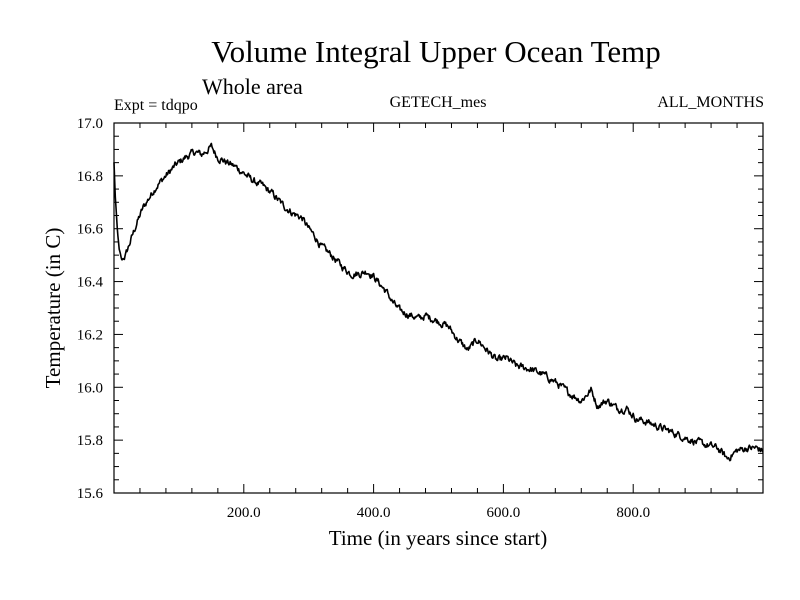 The width and height of the screenshot is (800, 600). What do you see at coordinates (710, 102) in the screenshot?
I see `months-label: ALL_MONTHS` at bounding box center [710, 102].